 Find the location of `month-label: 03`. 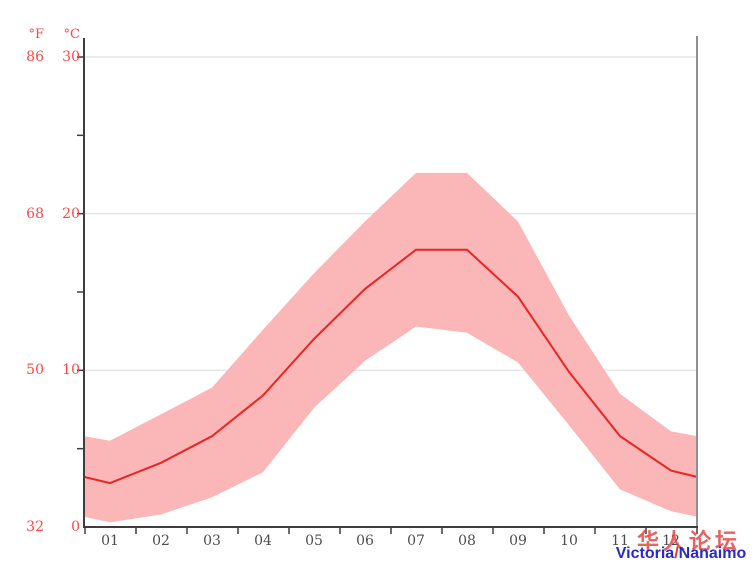

month-label: 03 is located at coordinates (212, 541).